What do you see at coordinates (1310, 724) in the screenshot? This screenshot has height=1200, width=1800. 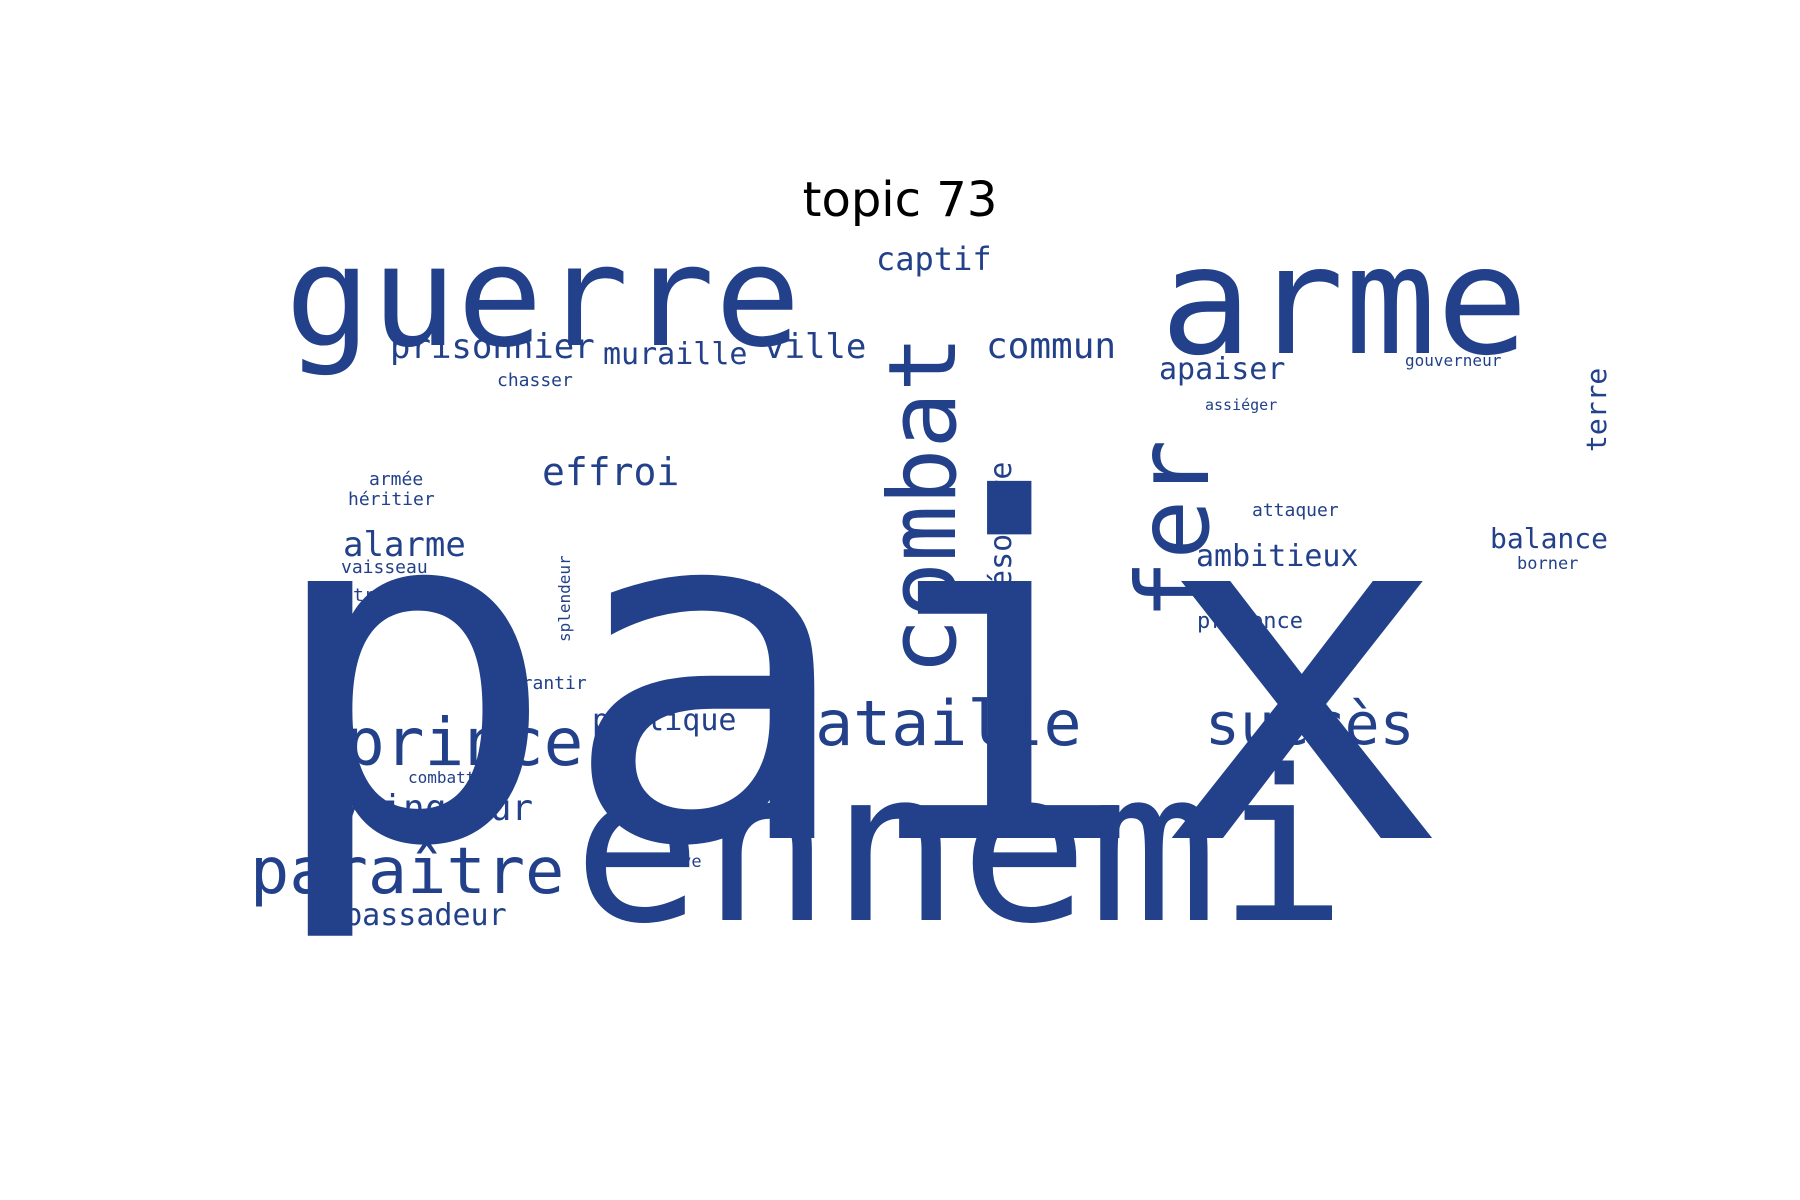 I see `word-8: succès` at bounding box center [1310, 724].